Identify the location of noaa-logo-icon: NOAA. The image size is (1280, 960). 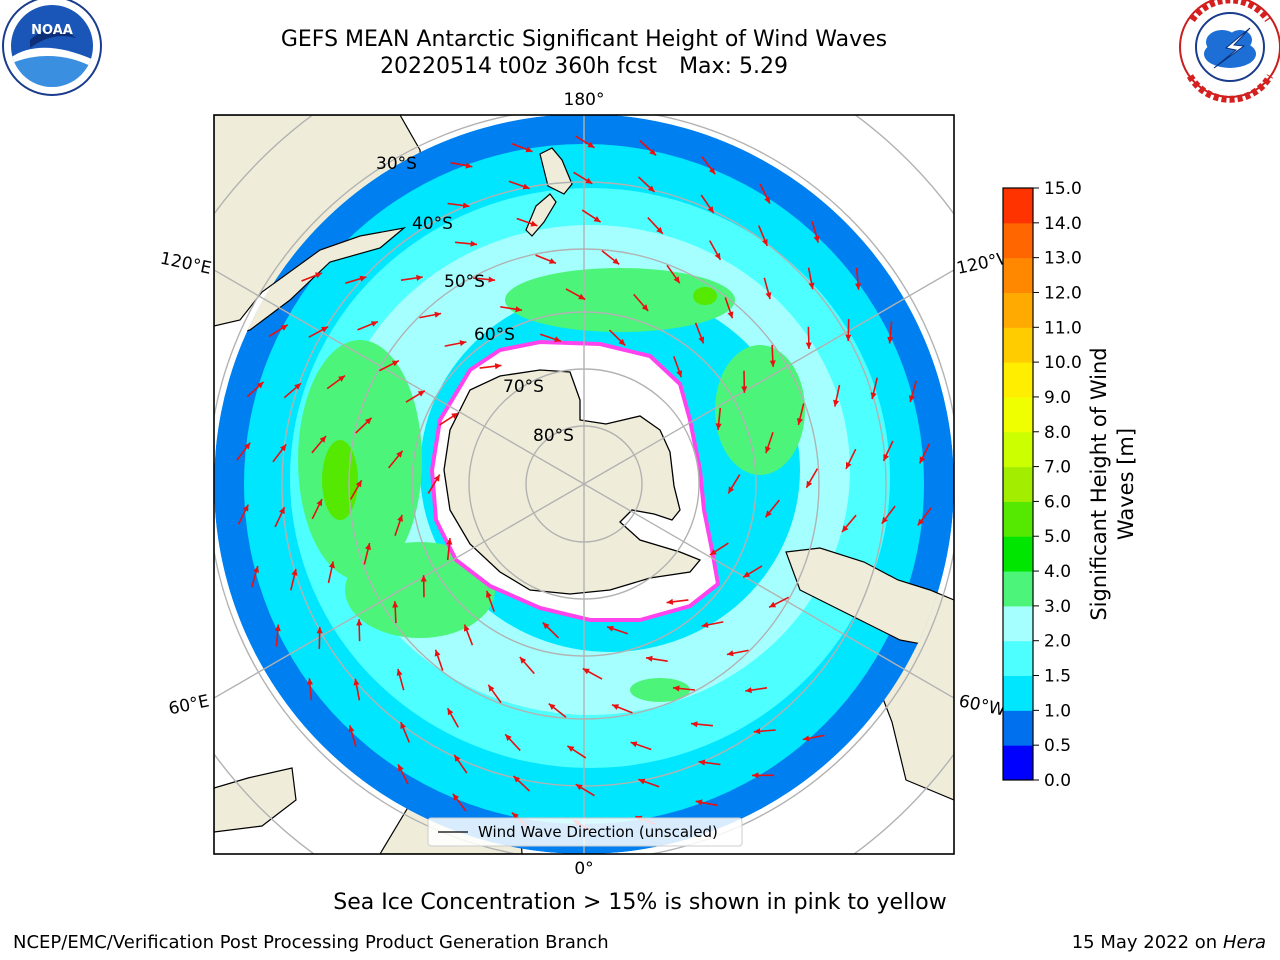
(52, 48).